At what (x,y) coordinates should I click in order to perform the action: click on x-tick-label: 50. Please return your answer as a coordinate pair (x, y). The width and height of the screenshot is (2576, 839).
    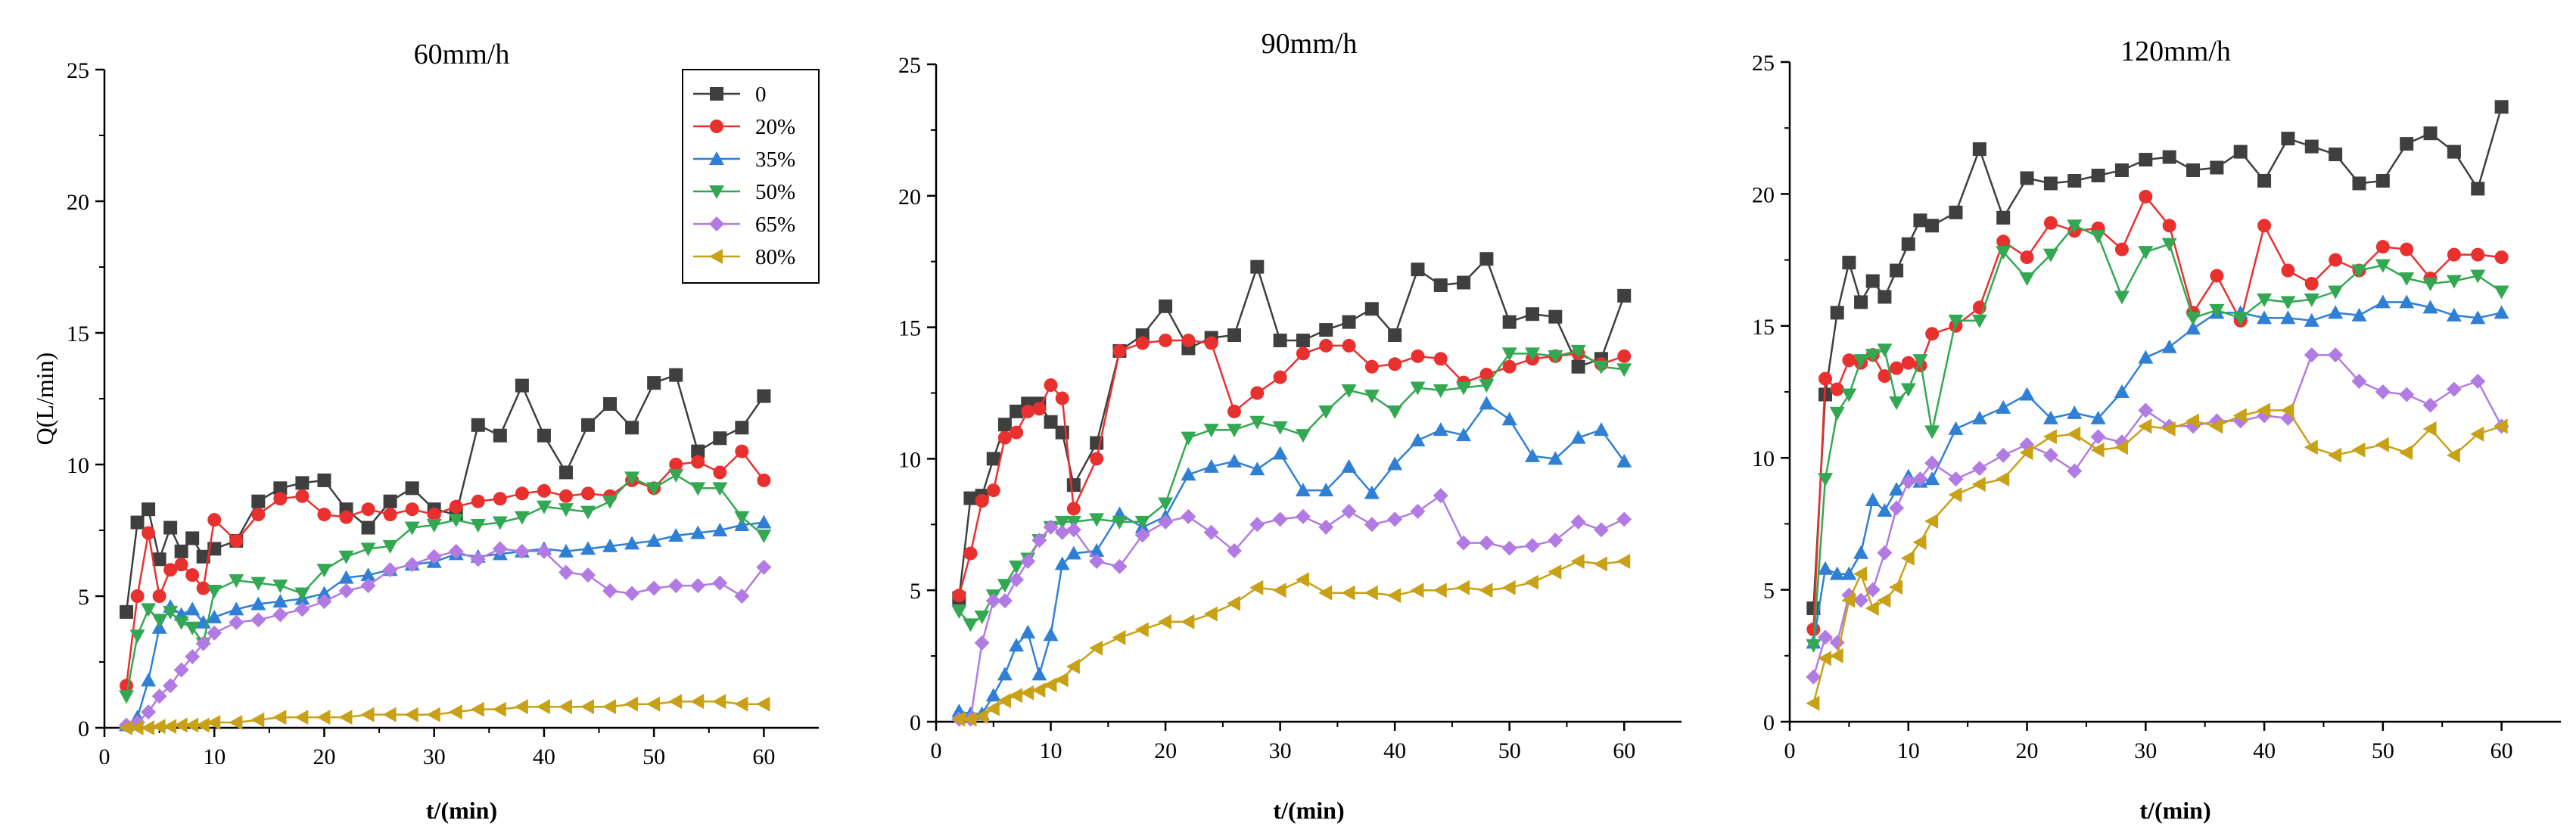
    Looking at the image, I should click on (2383, 750).